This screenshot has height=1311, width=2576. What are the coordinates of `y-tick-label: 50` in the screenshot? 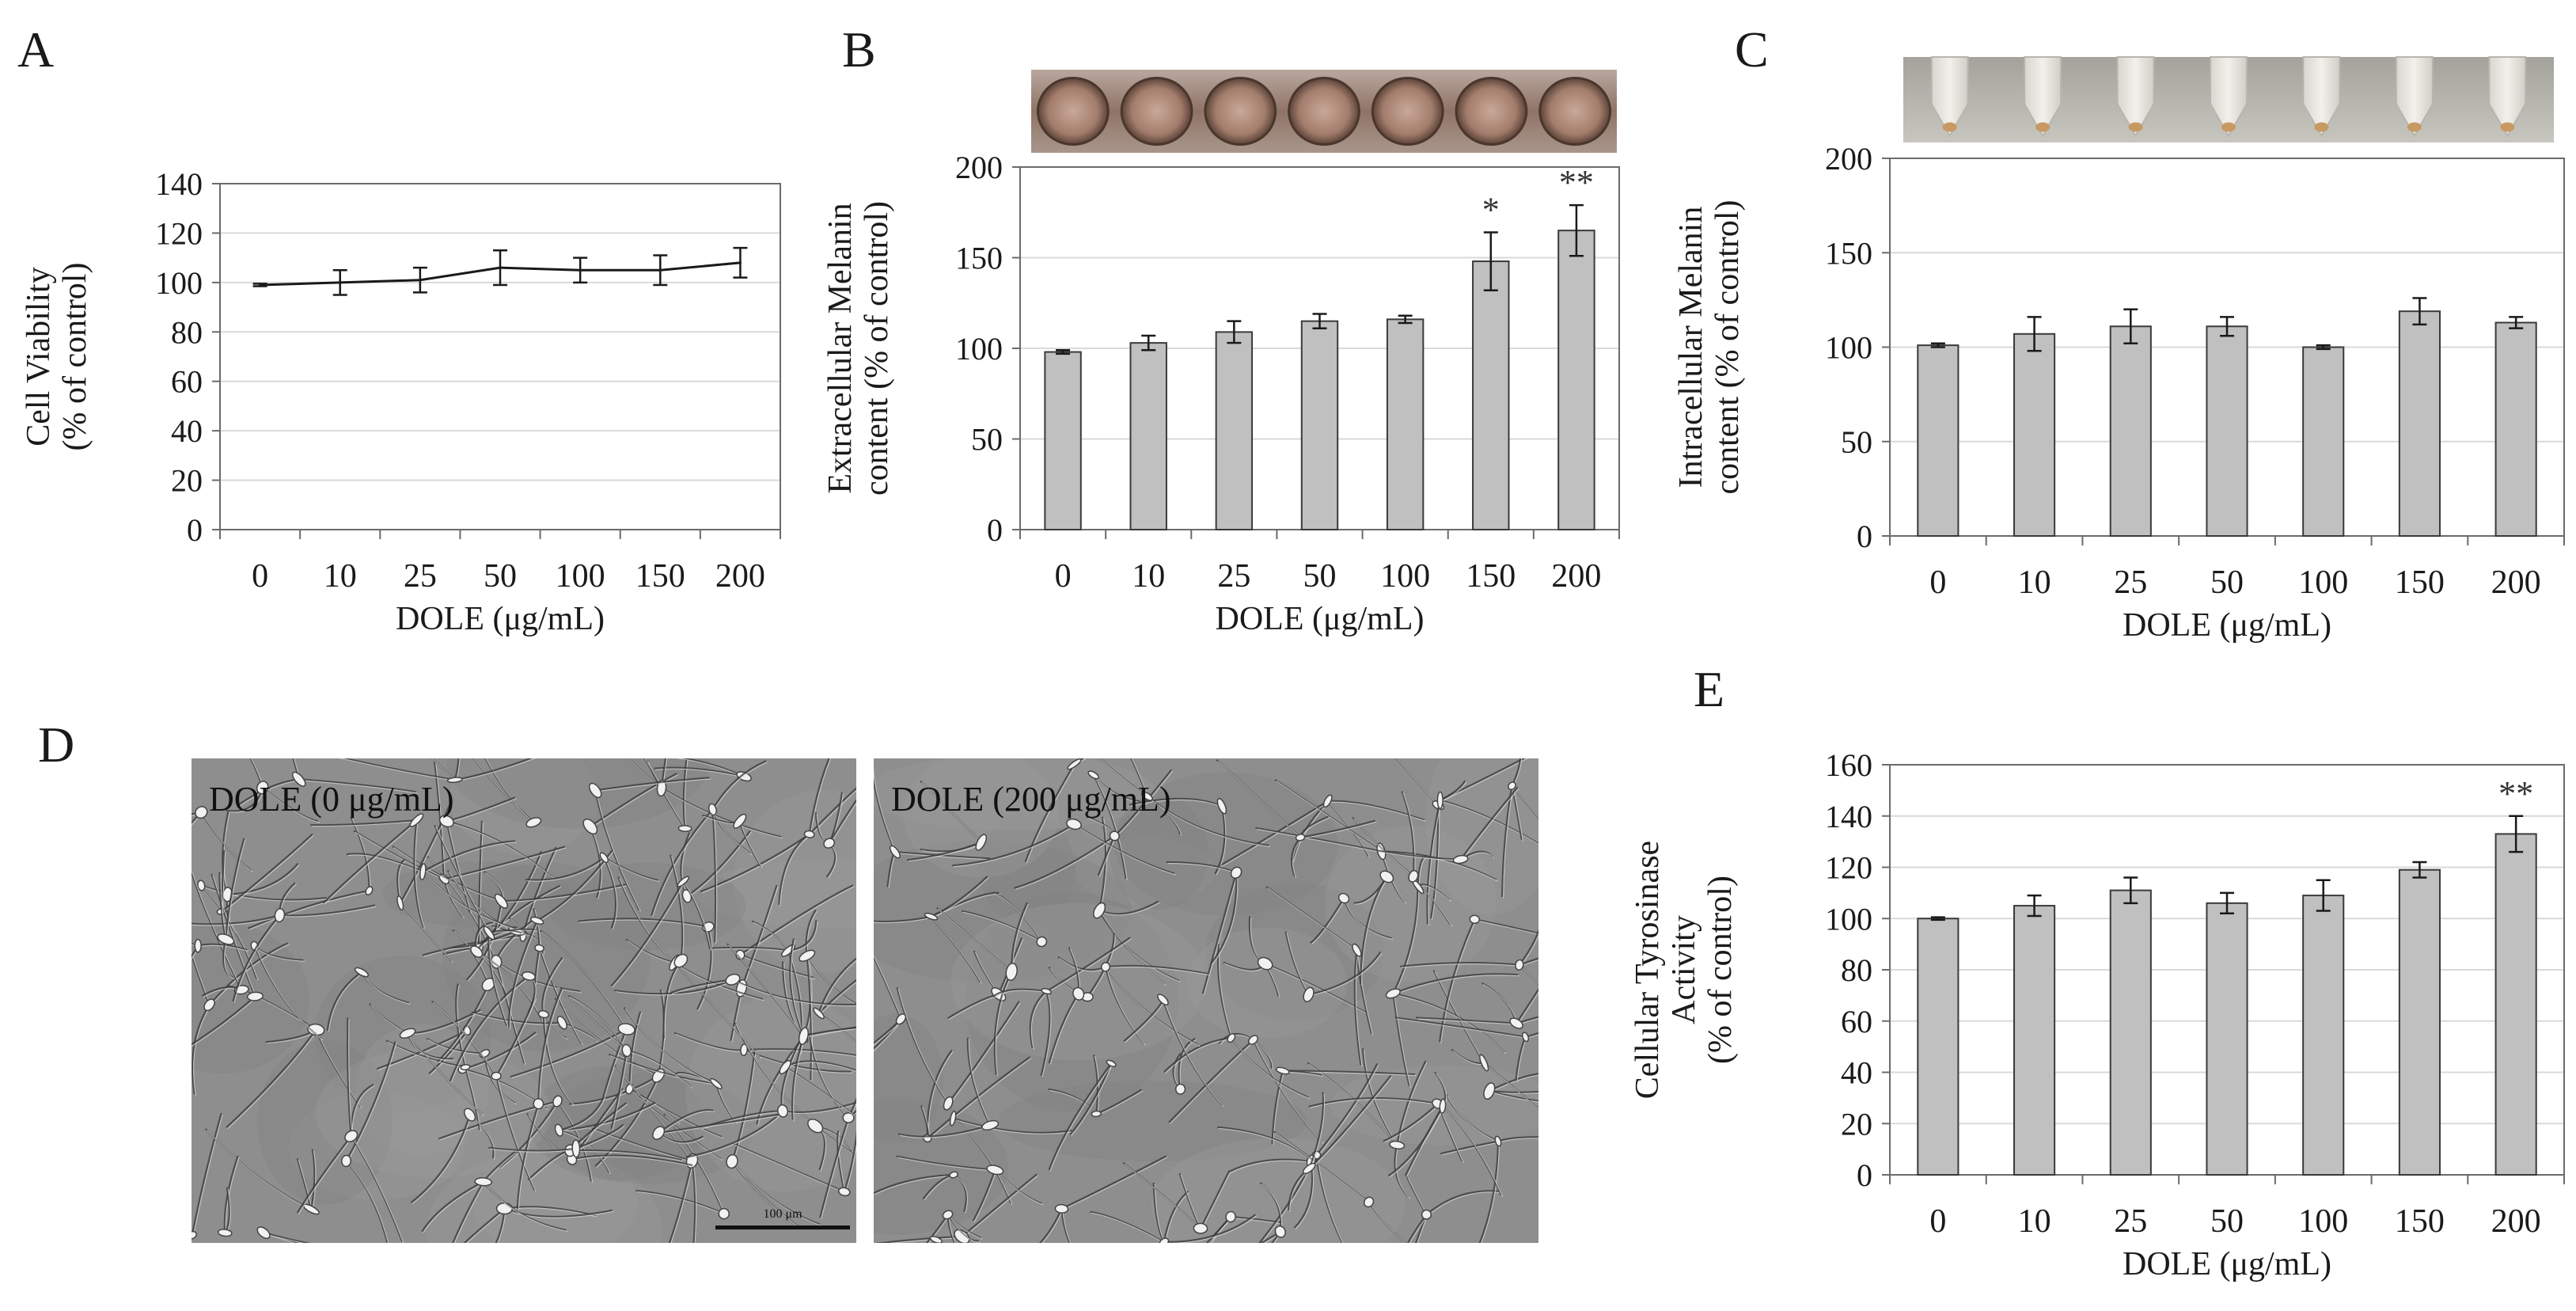 It's located at (1856, 442).